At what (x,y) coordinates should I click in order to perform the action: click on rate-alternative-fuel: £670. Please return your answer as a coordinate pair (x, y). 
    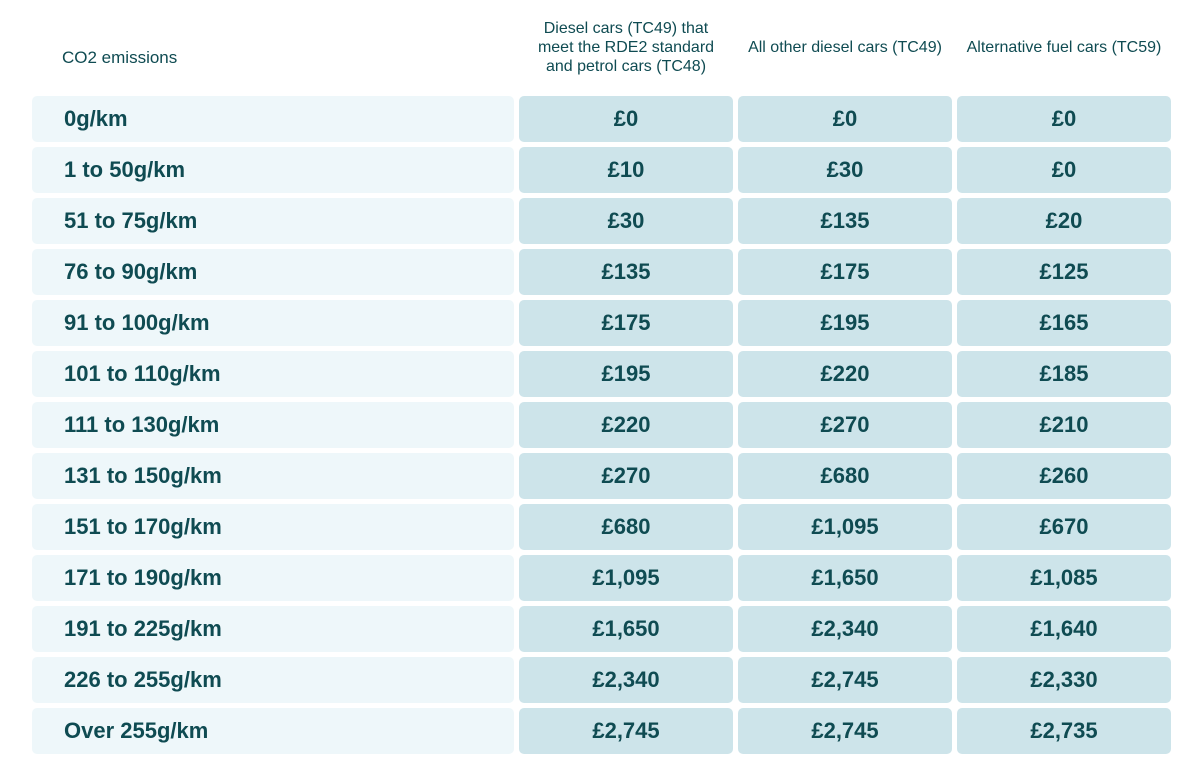
    Looking at the image, I should click on (1064, 527).